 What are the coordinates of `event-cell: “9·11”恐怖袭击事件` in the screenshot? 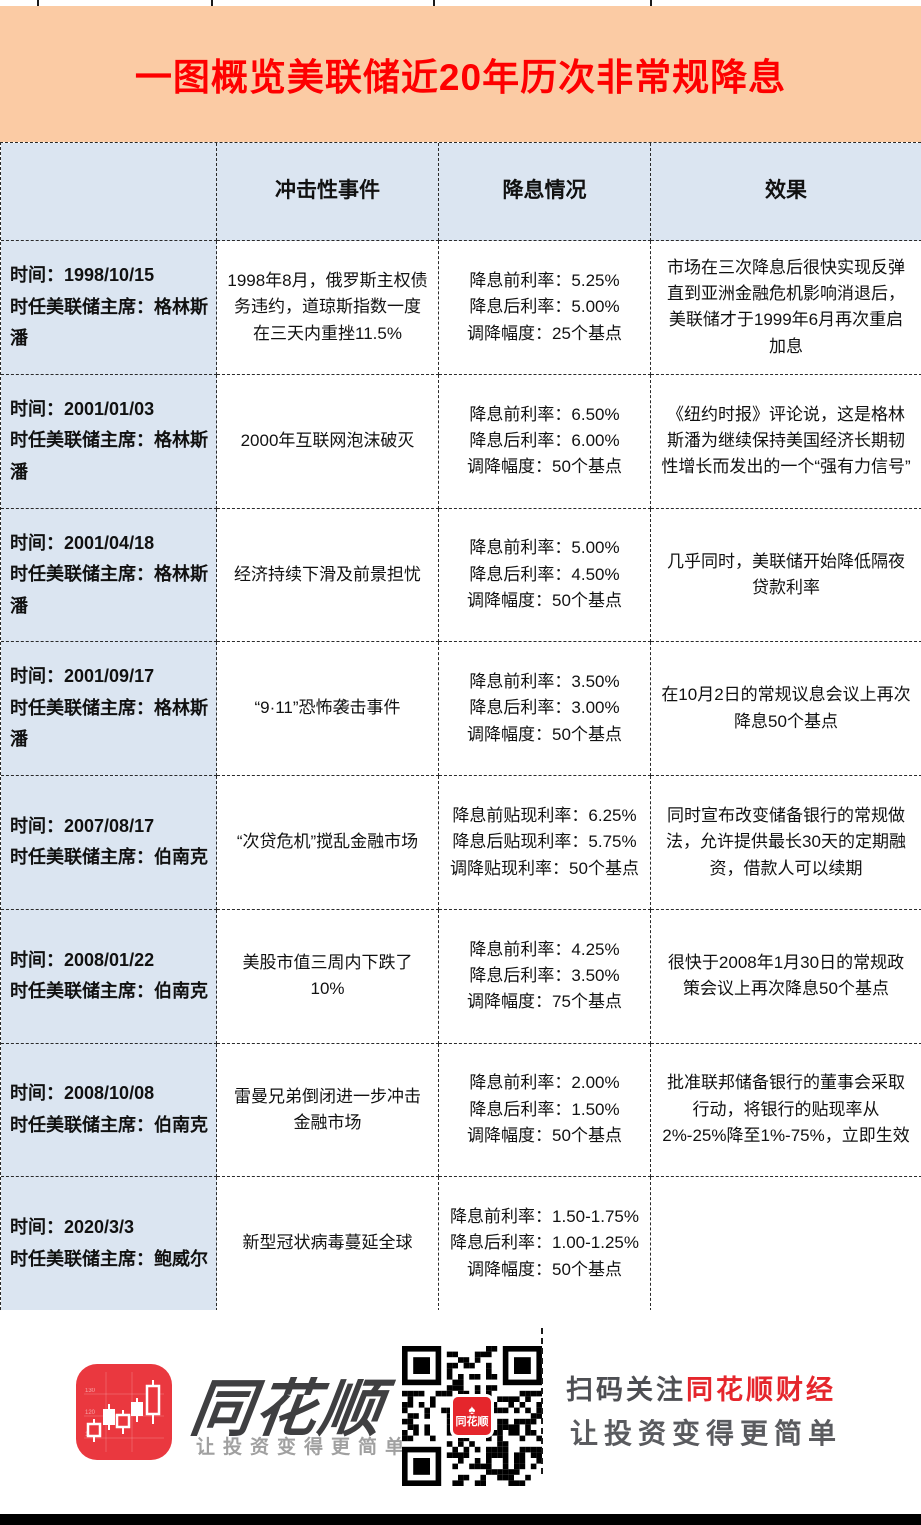 It's located at (328, 709).